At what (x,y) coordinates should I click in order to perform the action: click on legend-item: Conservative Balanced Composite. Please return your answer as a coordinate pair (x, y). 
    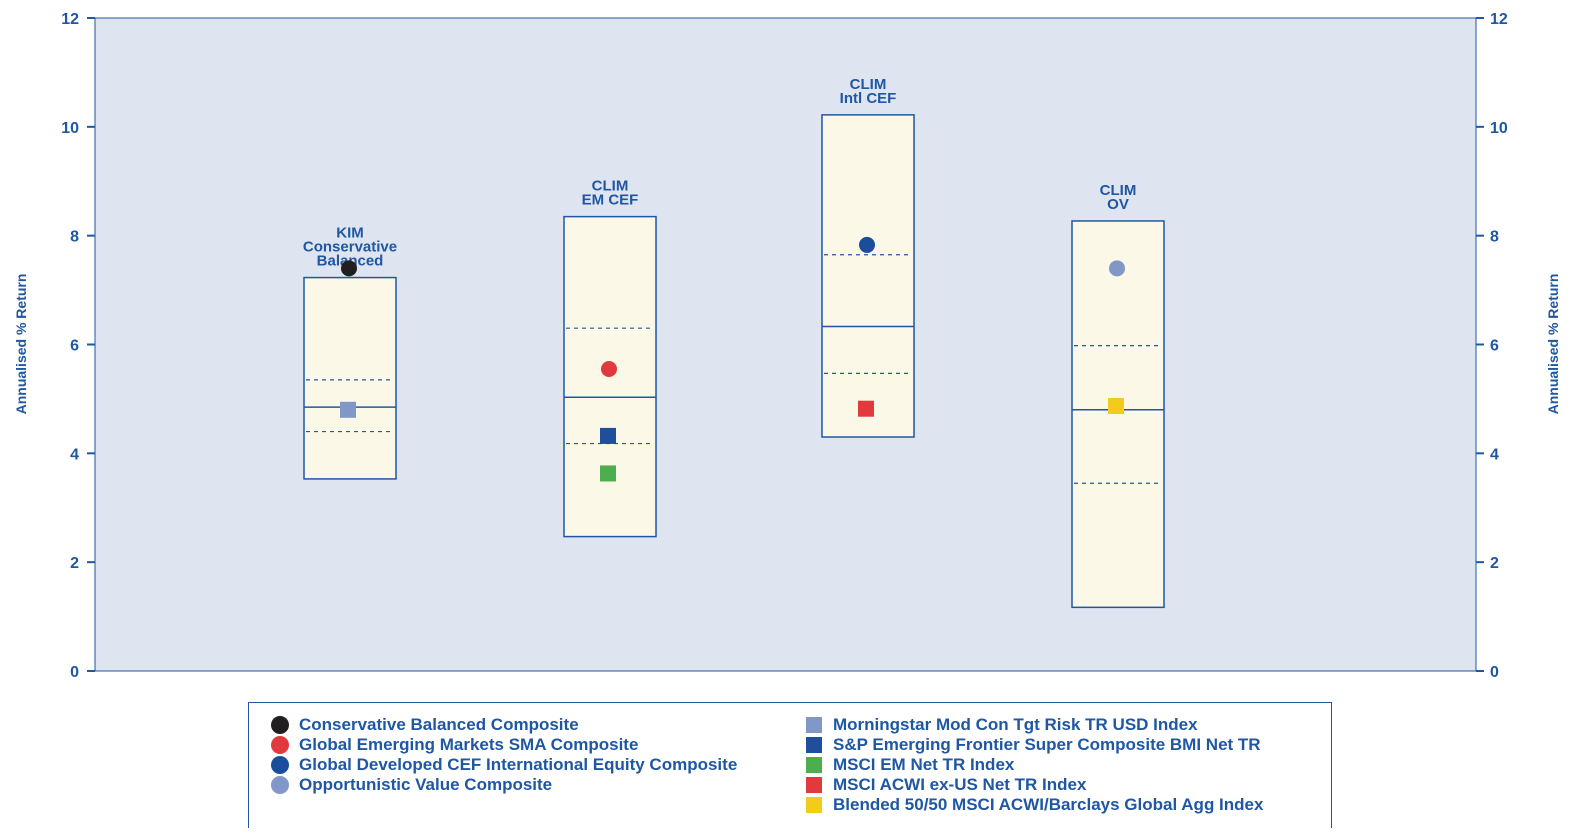
    Looking at the image, I should click on (504, 725).